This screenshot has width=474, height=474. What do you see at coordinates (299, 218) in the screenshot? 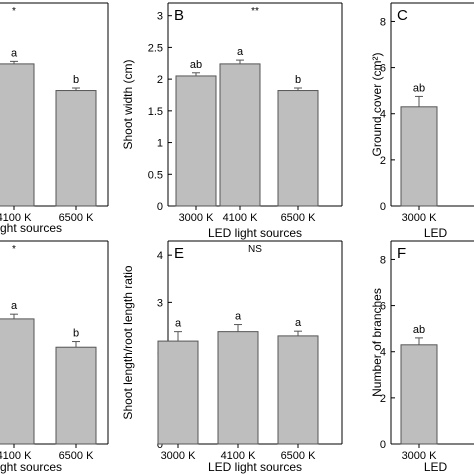
I see `panel-b-xtick-label: 6500 K` at bounding box center [299, 218].